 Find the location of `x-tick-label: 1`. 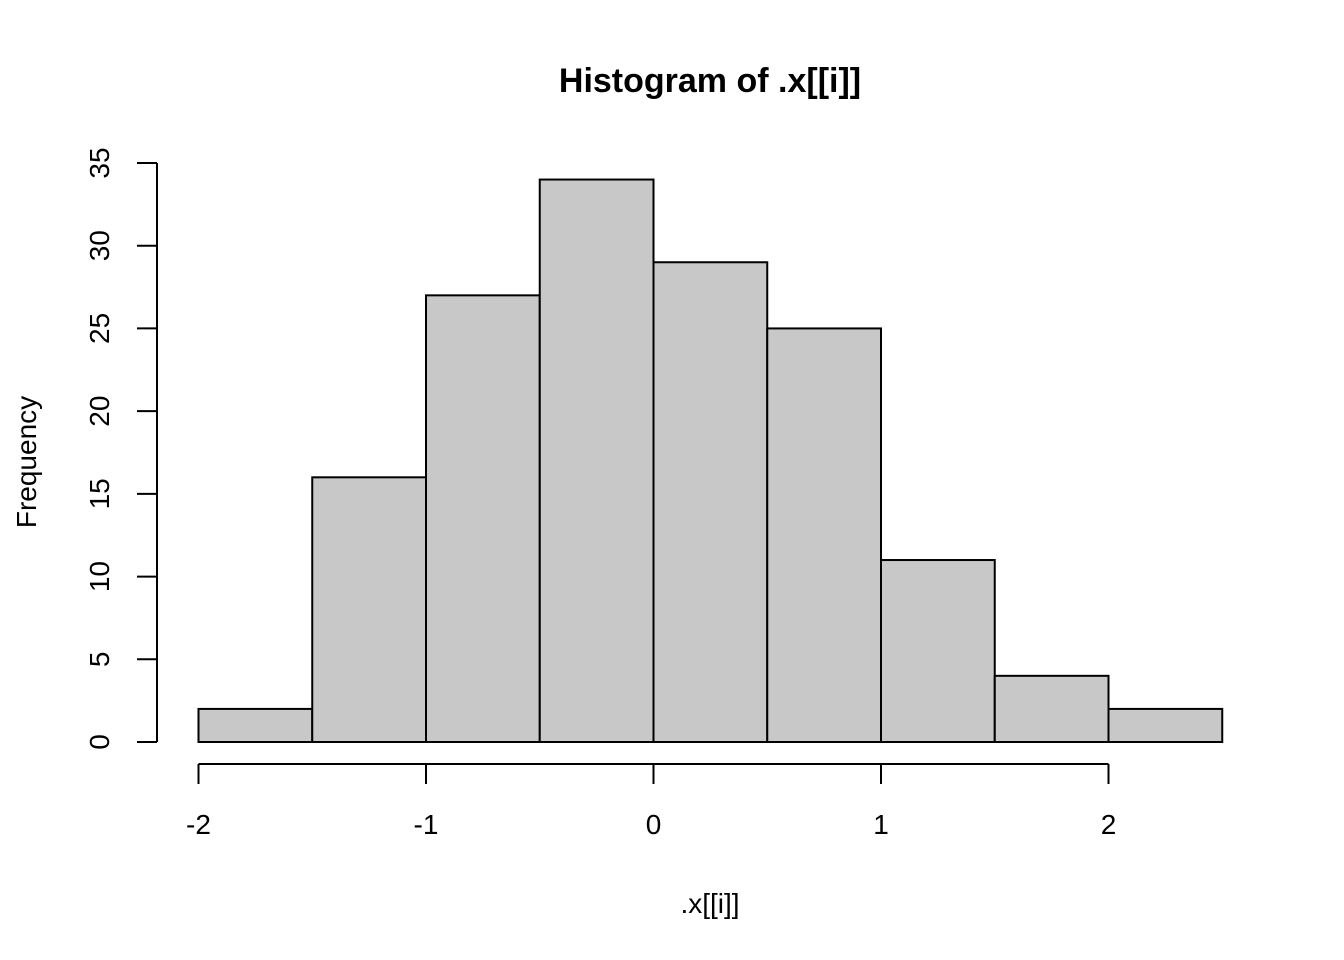

x-tick-label: 1 is located at coordinates (881, 824).